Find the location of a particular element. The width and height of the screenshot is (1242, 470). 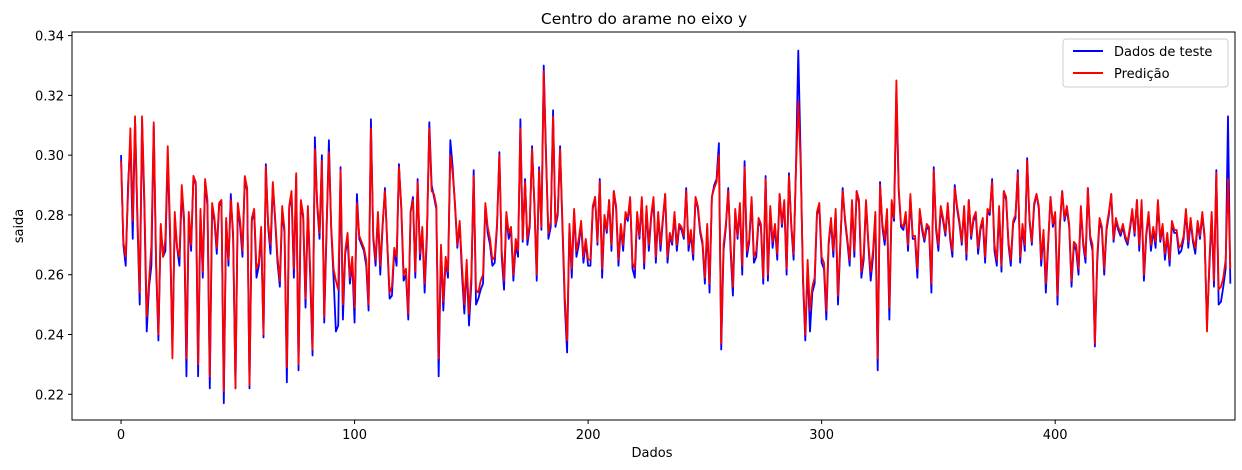

y-axis: 0.22 0.24 0.26 0.28 0.30 0.32 0.34 is located at coordinates (53, 216).